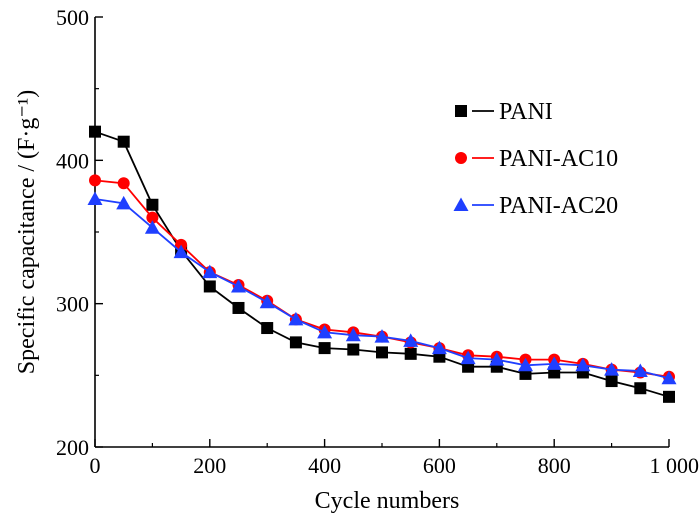  What do you see at coordinates (526, 112) in the screenshot?
I see `legend-label: PANI` at bounding box center [526, 112].